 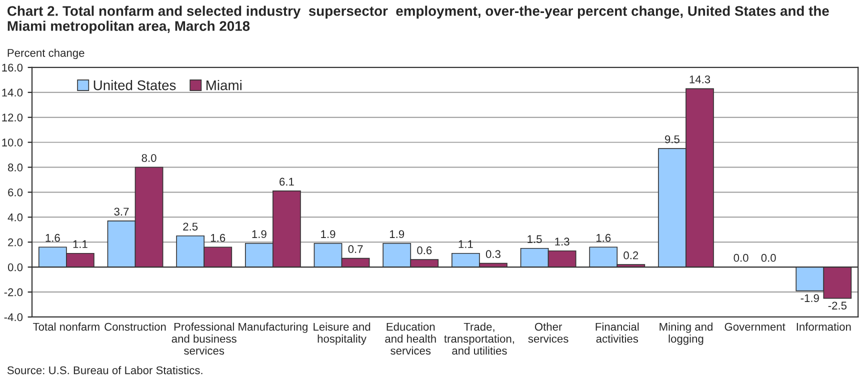 I want to click on data-label: 8.0, so click(x=149, y=158).